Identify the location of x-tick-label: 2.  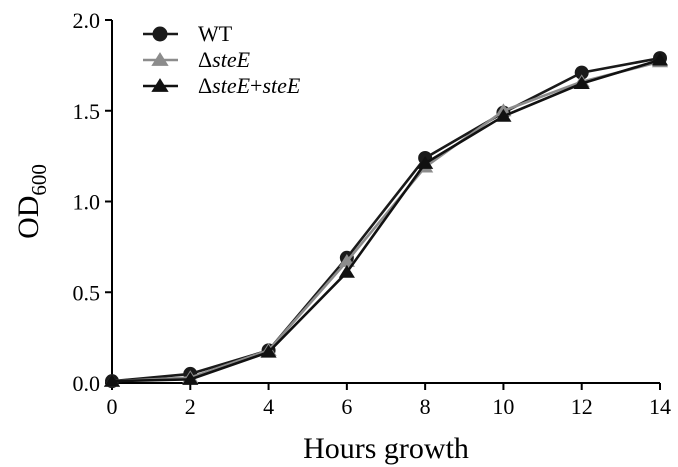
(190, 406).